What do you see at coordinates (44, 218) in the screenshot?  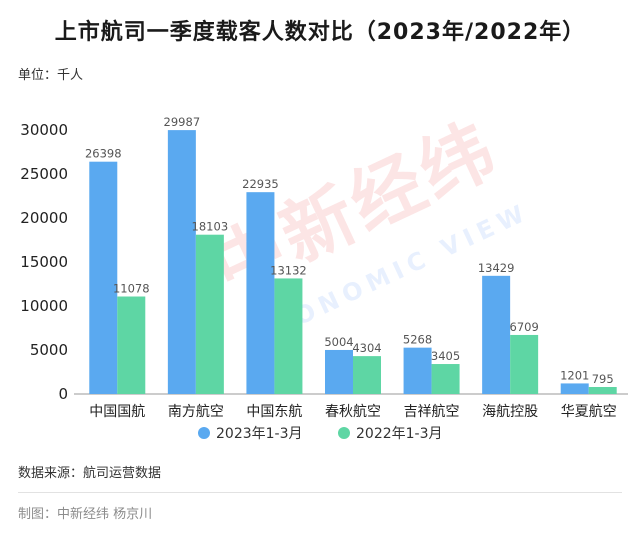 I see `y-tick-label: 20000` at bounding box center [44, 218].